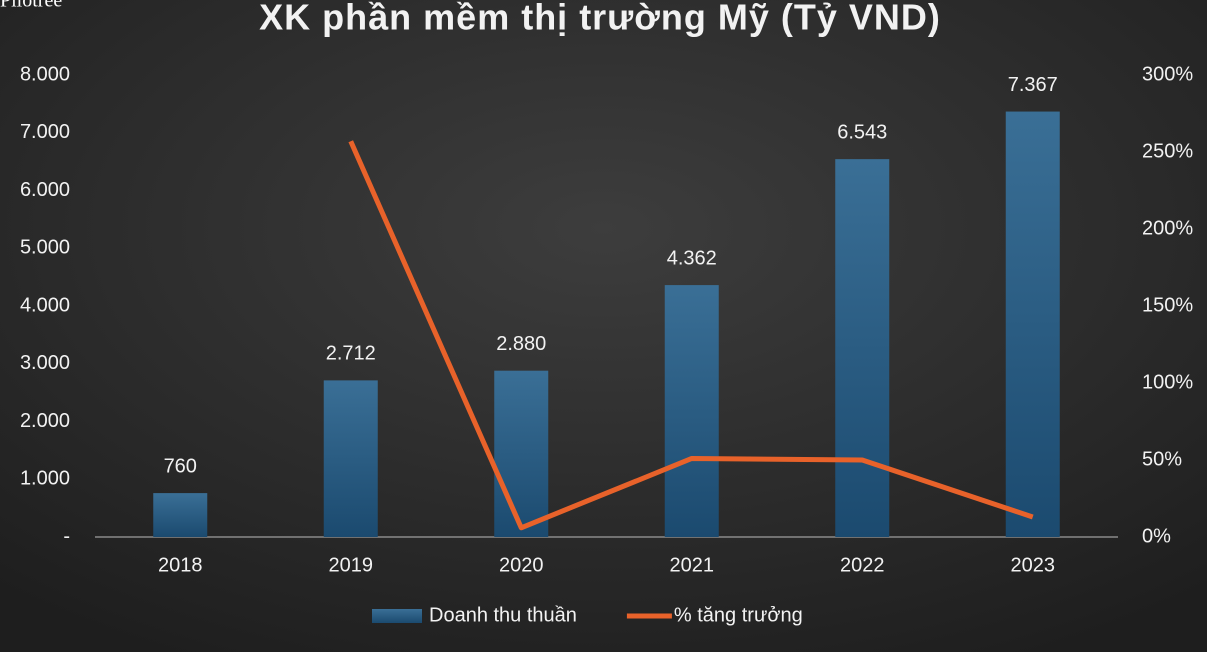 This screenshot has height=652, width=1207. I want to click on y-tick-label: -, so click(66, 536).